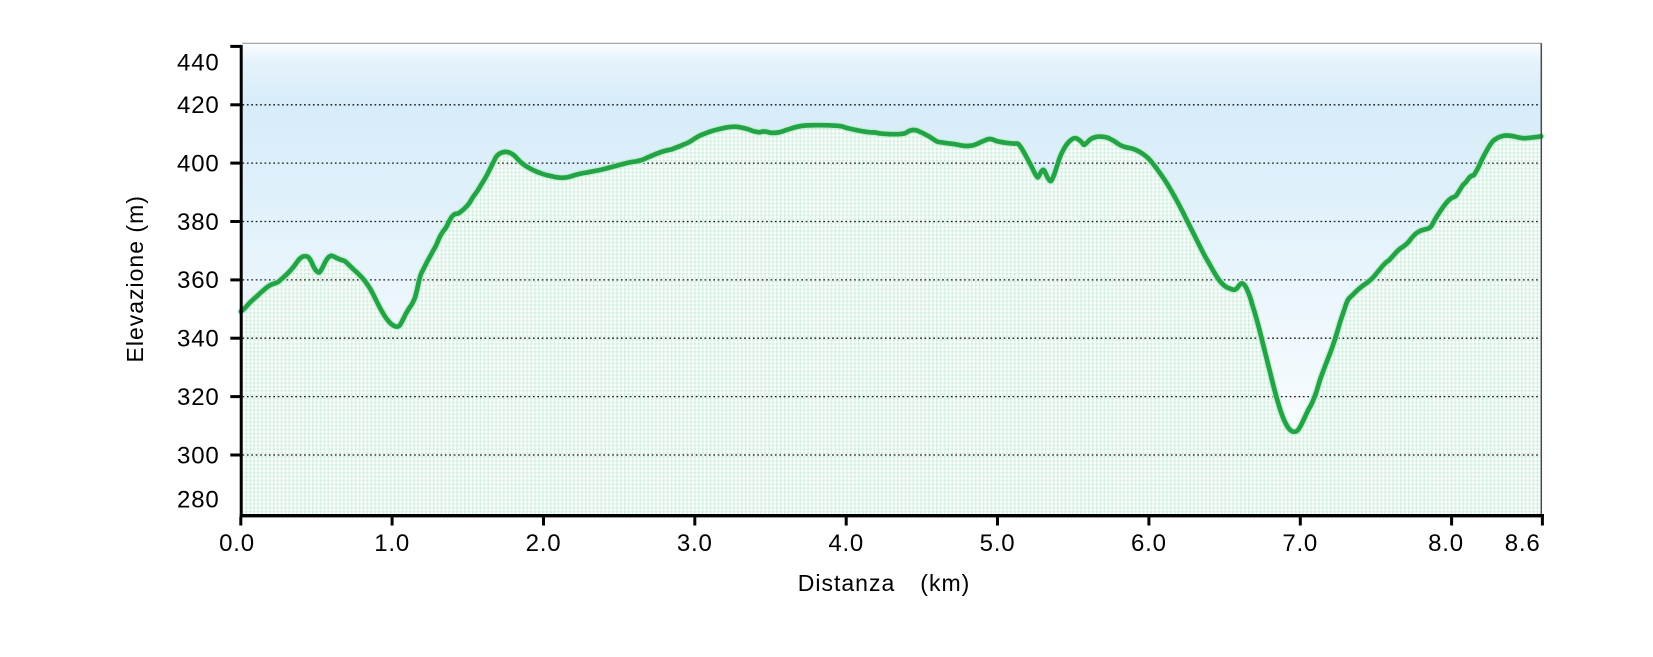 The height and width of the screenshot is (657, 1653). I want to click on svg-text: 280, so click(198, 500).